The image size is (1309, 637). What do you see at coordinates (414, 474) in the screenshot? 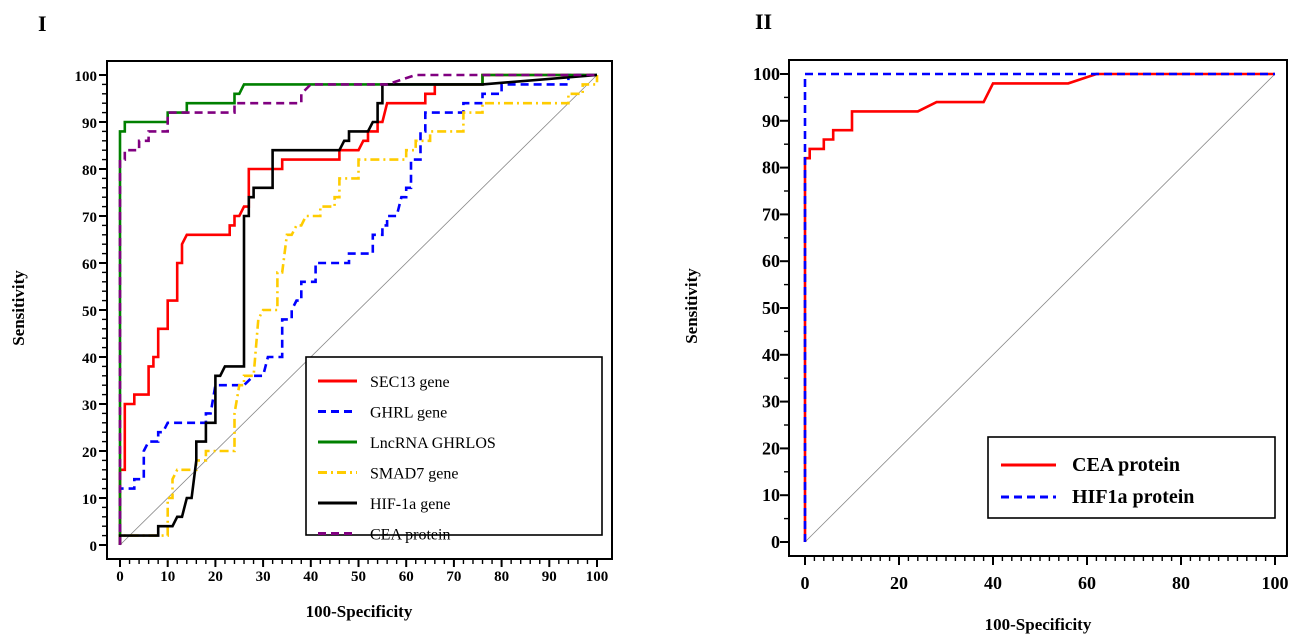
I see `legend-label: SMAD7 gene` at bounding box center [414, 474].